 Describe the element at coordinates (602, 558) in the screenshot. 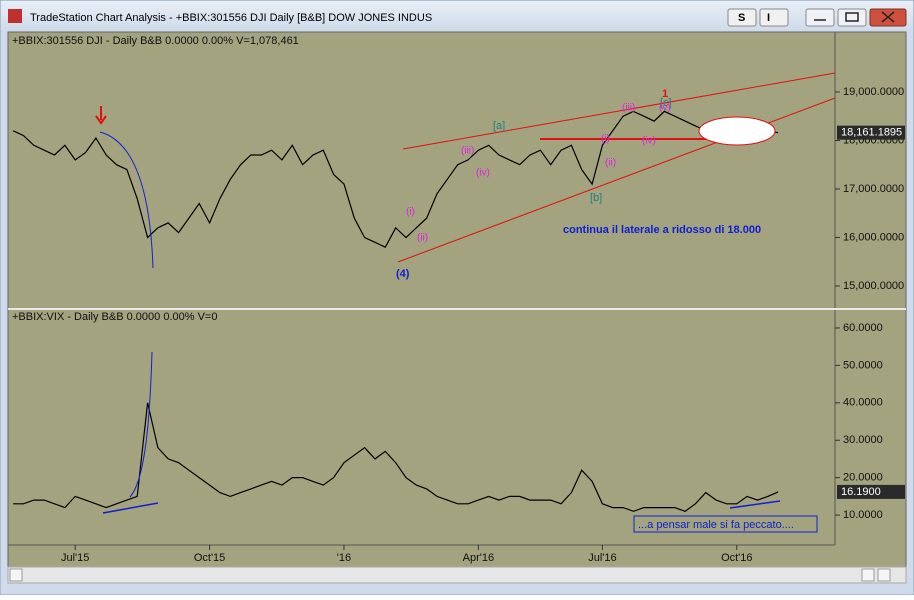

I see `x-tick-label: Jul'16` at that location.